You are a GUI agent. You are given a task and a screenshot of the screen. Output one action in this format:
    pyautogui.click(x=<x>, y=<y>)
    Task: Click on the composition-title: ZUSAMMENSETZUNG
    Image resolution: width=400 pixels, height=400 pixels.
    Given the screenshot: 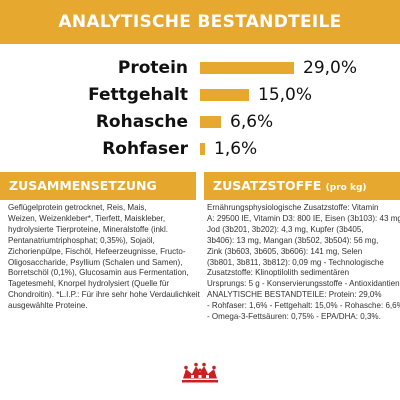 What is the action you would take?
    pyautogui.click(x=83, y=185)
    